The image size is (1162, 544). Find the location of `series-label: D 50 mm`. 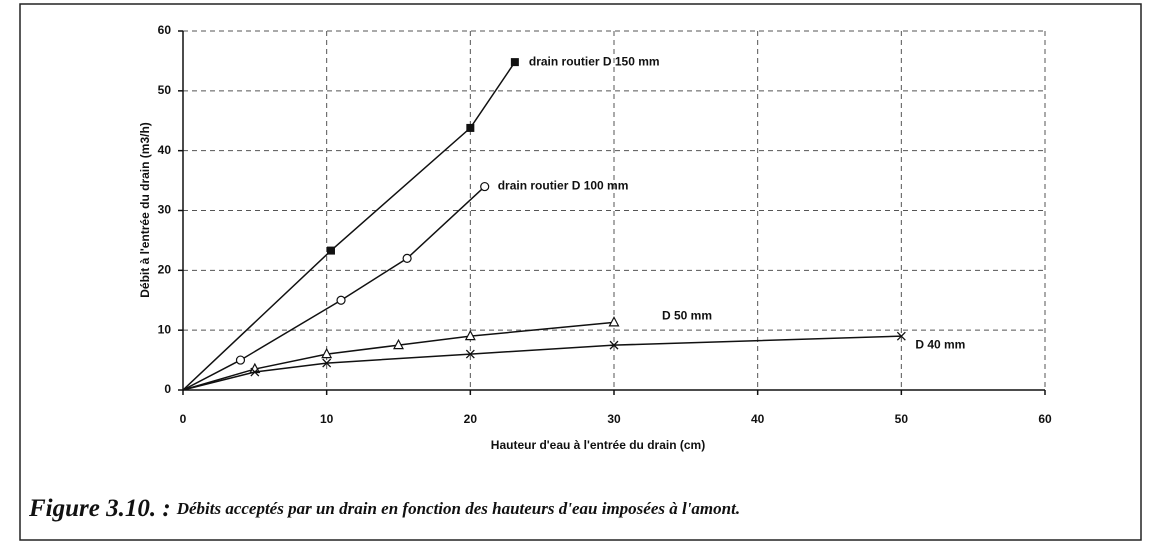

series-label: D 50 mm is located at coordinates (687, 316).